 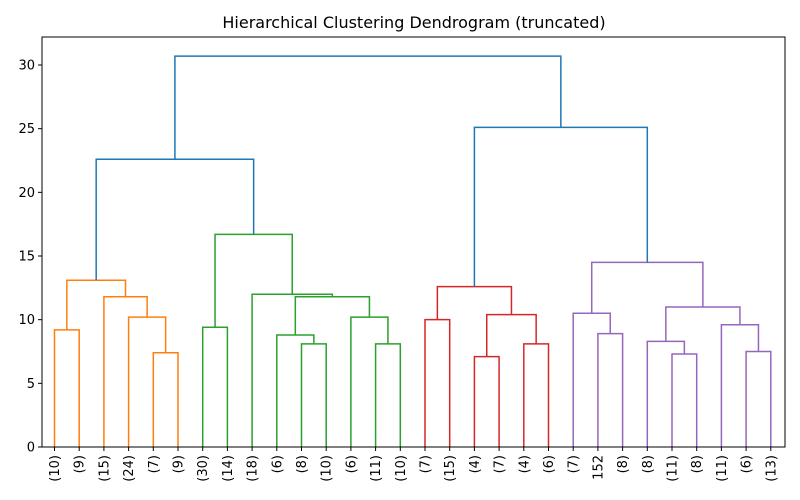 I want to click on leaf-label: (24), so click(x=129, y=468).